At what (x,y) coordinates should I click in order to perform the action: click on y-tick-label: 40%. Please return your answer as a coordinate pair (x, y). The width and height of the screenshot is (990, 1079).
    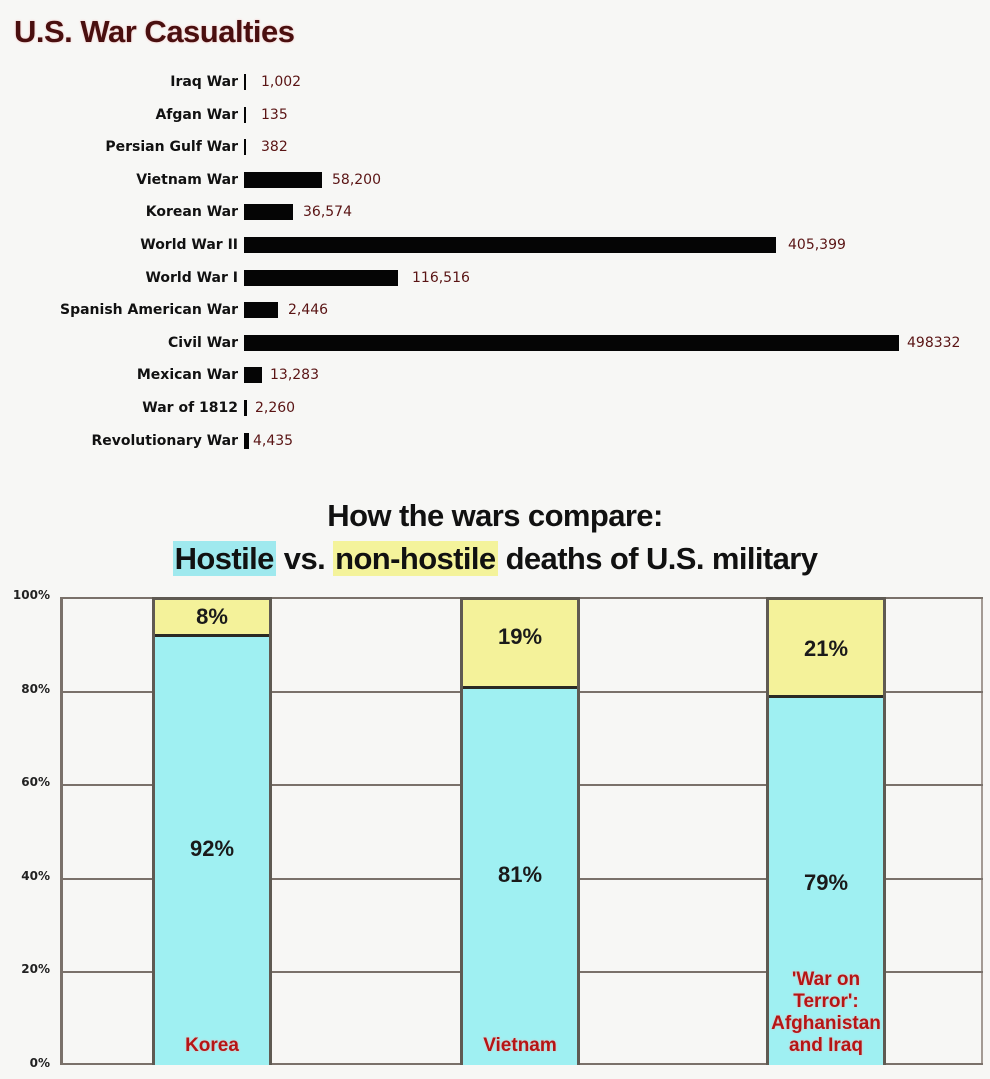
    Looking at the image, I should click on (35, 875).